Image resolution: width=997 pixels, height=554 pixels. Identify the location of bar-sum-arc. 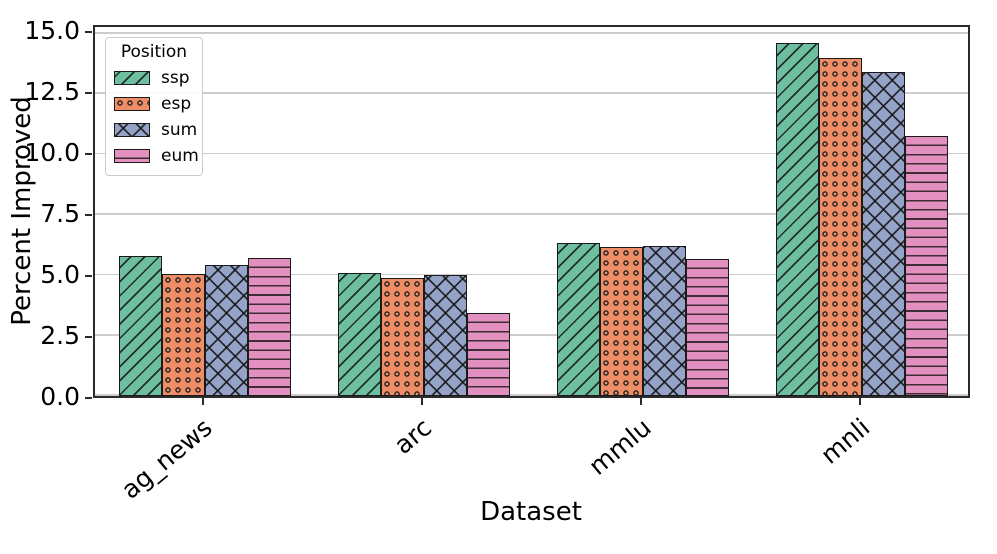
(445, 335).